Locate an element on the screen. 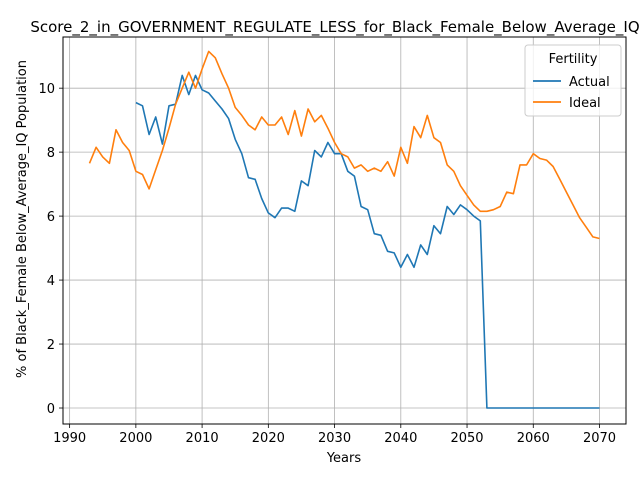 The width and height of the screenshot is (640, 480). legend-label-actual: Actual is located at coordinates (589, 82).